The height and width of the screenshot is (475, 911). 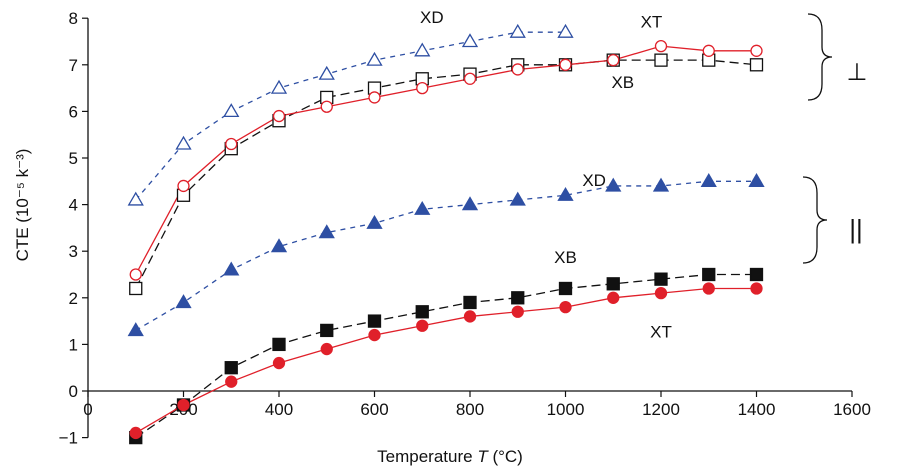 I want to click on y-axis-label: CTE (10⁻⁵ k⁻³), so click(x=22, y=205).